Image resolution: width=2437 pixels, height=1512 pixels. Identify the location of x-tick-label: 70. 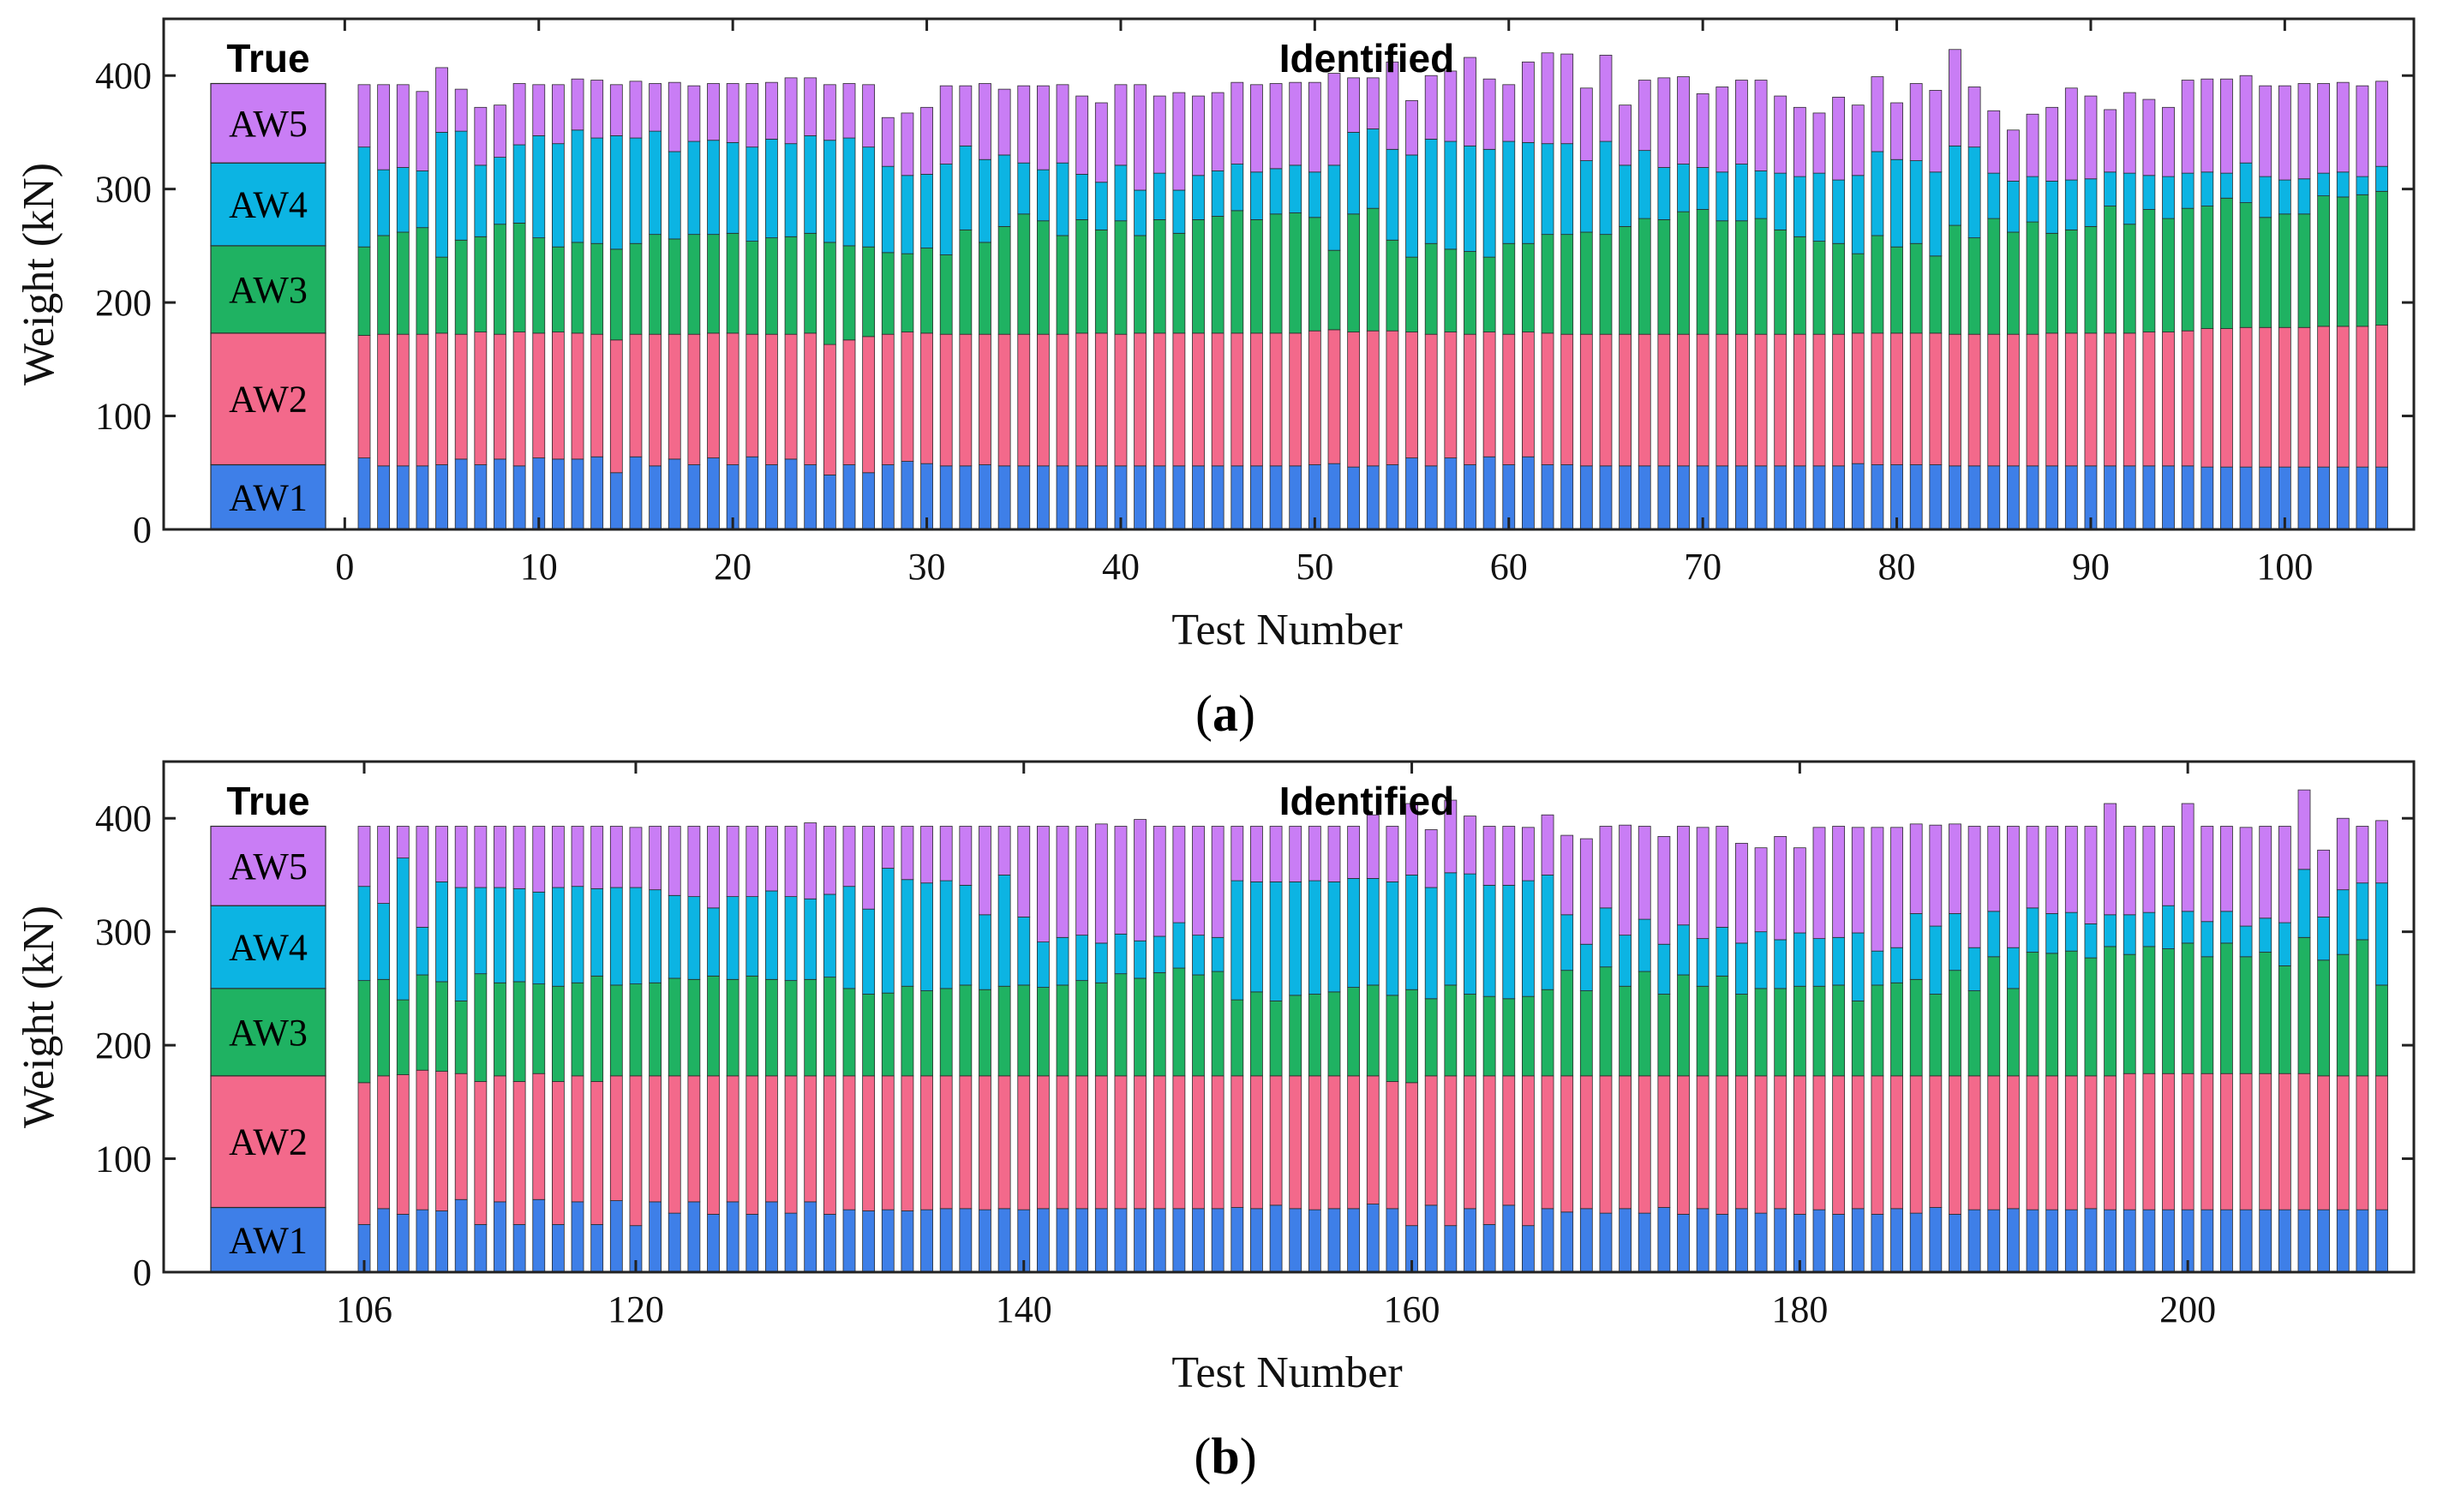
(1702, 567).